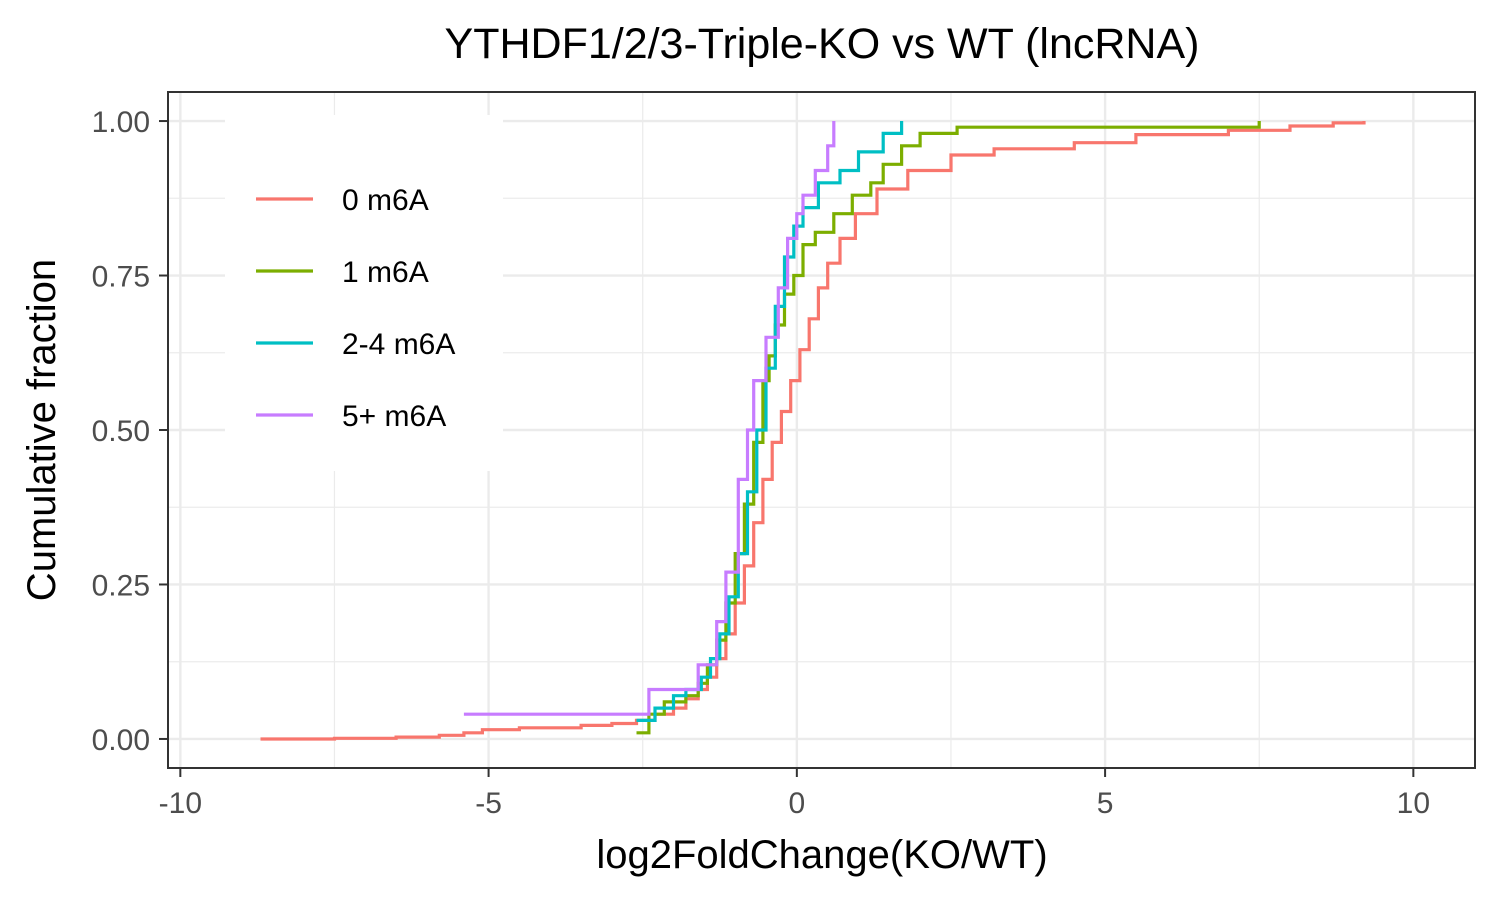  Describe the element at coordinates (796, 803) in the screenshot. I see `x-tick-label: 0` at that location.